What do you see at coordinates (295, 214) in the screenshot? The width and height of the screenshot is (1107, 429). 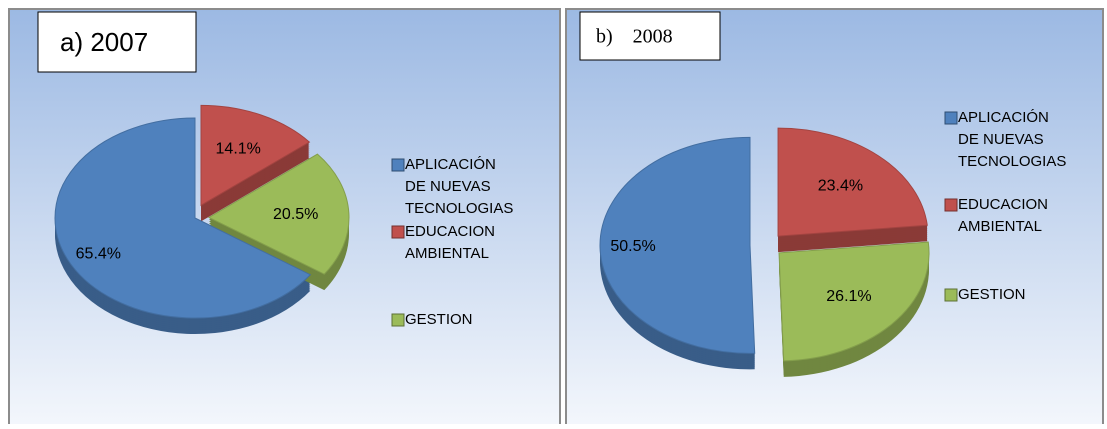 I see `data-label: 20.5%` at bounding box center [295, 214].